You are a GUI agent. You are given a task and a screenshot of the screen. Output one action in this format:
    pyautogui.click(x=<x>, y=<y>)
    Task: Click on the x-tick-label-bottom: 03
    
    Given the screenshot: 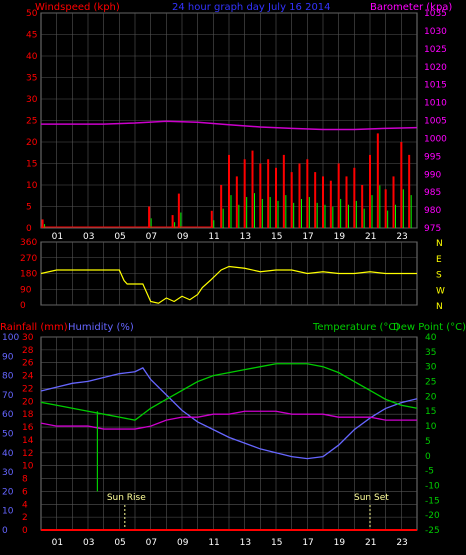 What is the action you would take?
    pyautogui.click(x=88, y=543)
    